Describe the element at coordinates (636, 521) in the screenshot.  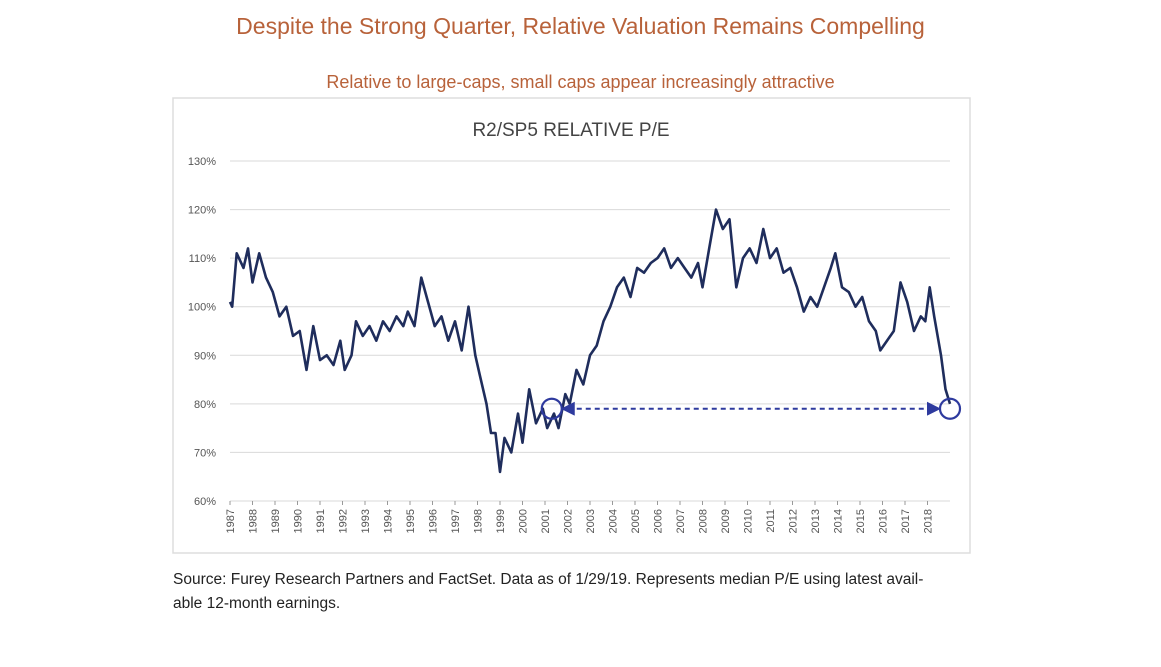
I see `x-tick-label: 2005` at that location.